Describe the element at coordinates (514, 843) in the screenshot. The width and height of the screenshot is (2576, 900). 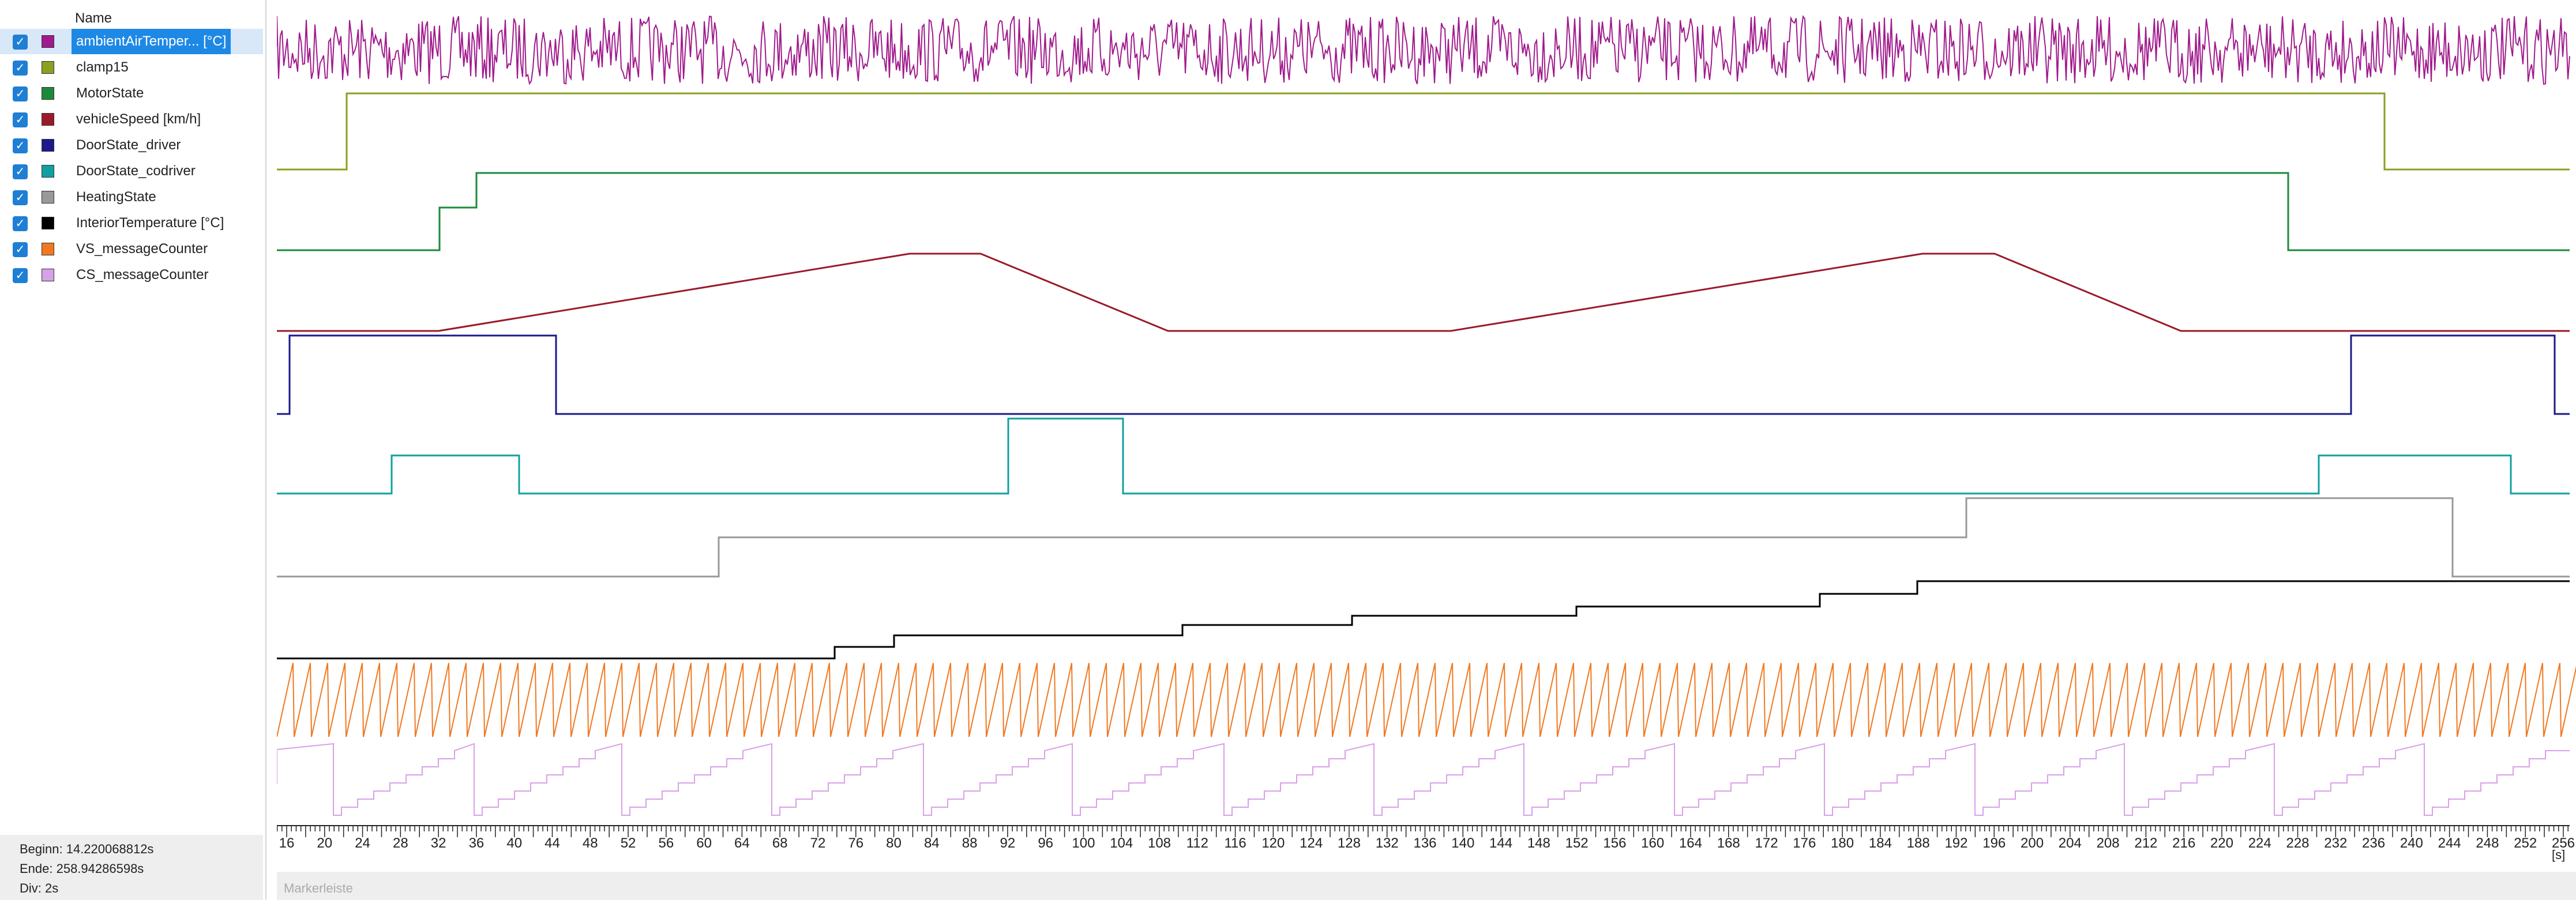
I see `axis-tick-label: 40` at that location.